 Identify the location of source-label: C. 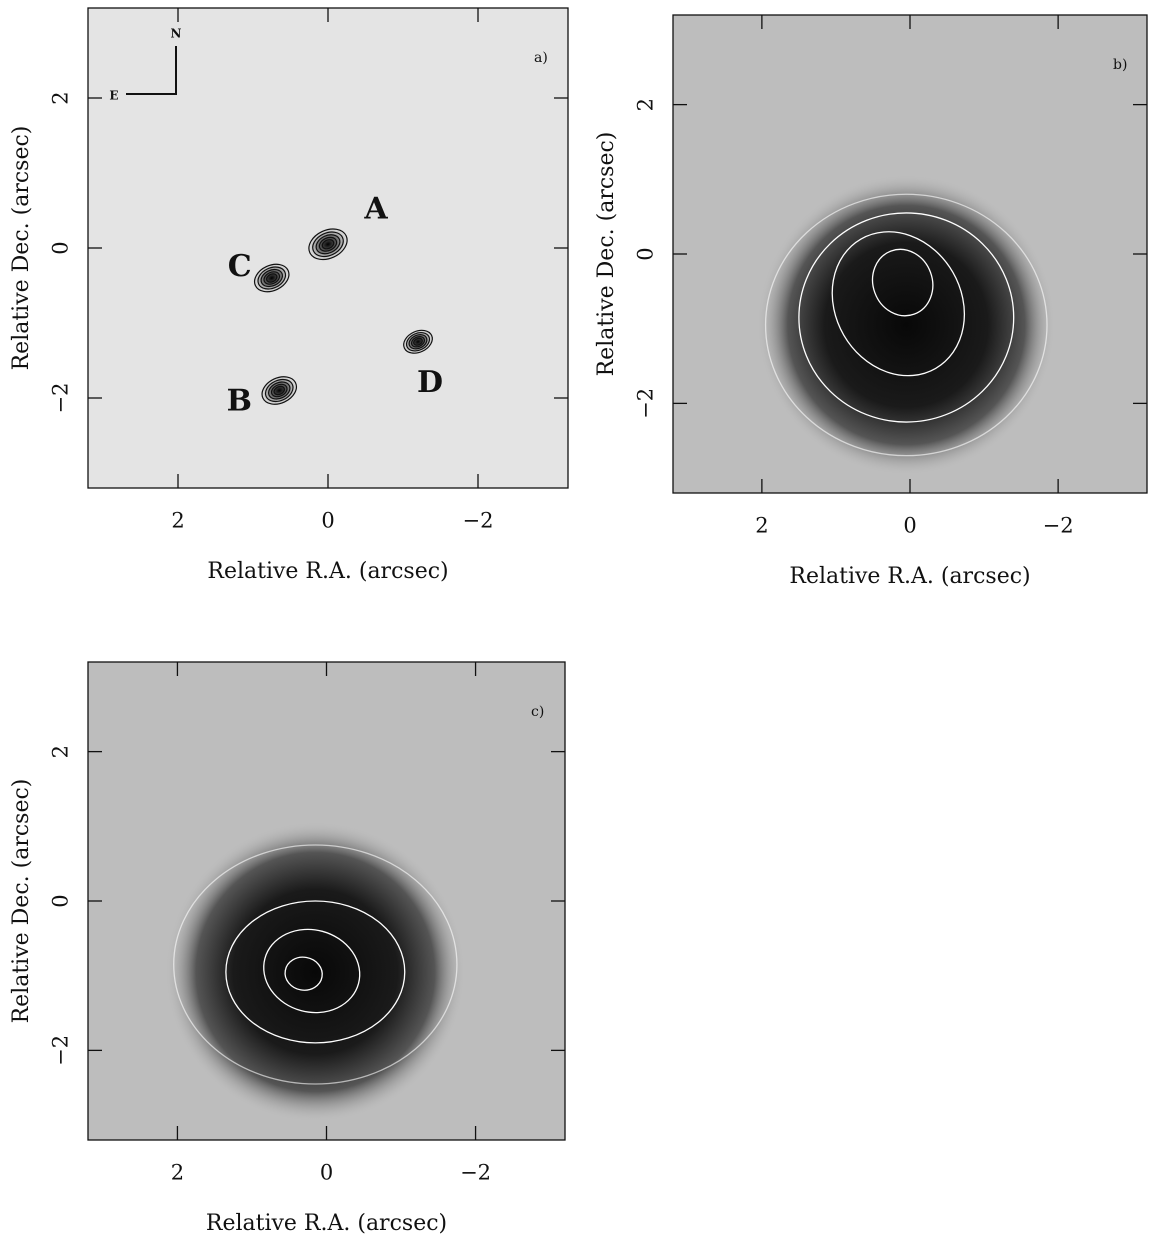
(240, 266).